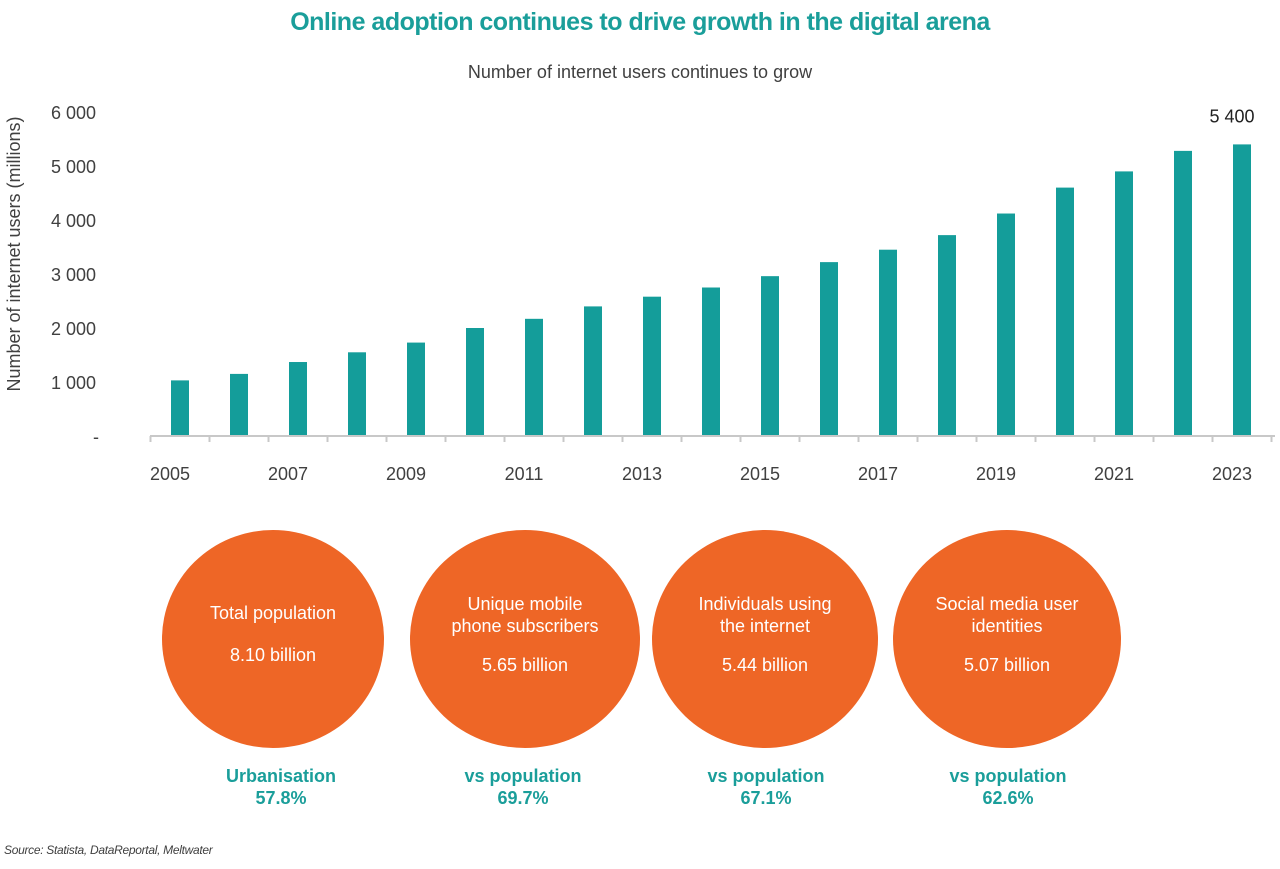 This screenshot has width=1280, height=869. Describe the element at coordinates (947, 335) in the screenshot. I see `bar-2018` at that location.